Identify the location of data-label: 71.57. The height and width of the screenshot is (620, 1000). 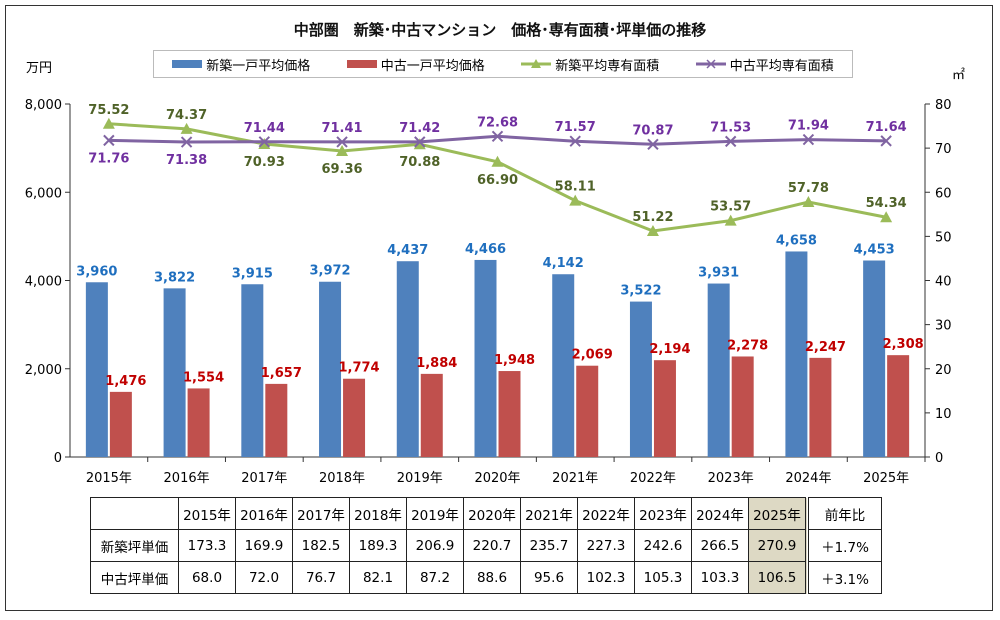
(575, 127).